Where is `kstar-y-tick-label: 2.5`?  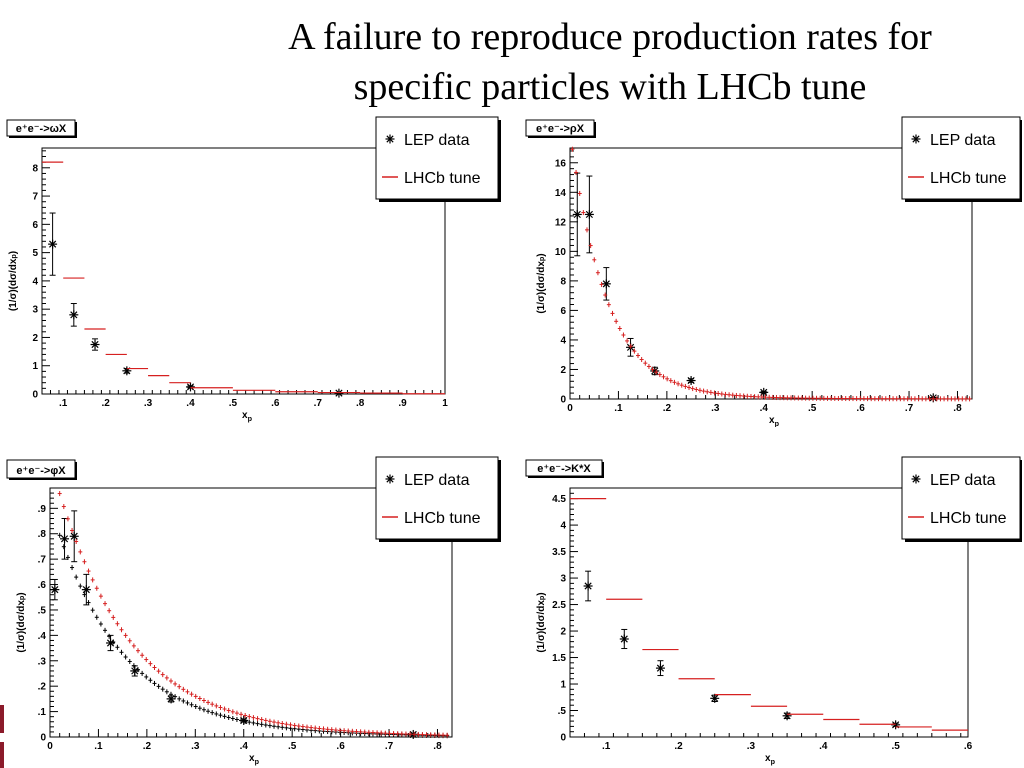 kstar-y-tick-label: 2.5 is located at coordinates (559, 605).